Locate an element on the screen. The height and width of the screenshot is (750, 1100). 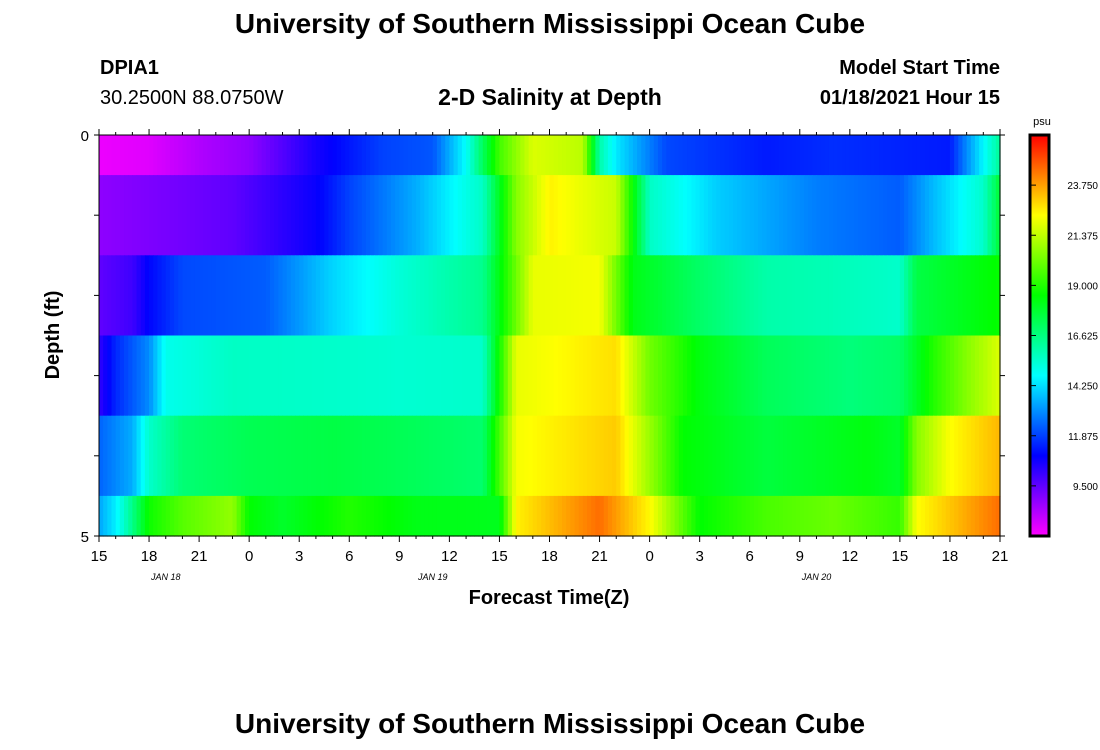
y-axis-title: Depth (ft) is located at coordinates (53, 335).